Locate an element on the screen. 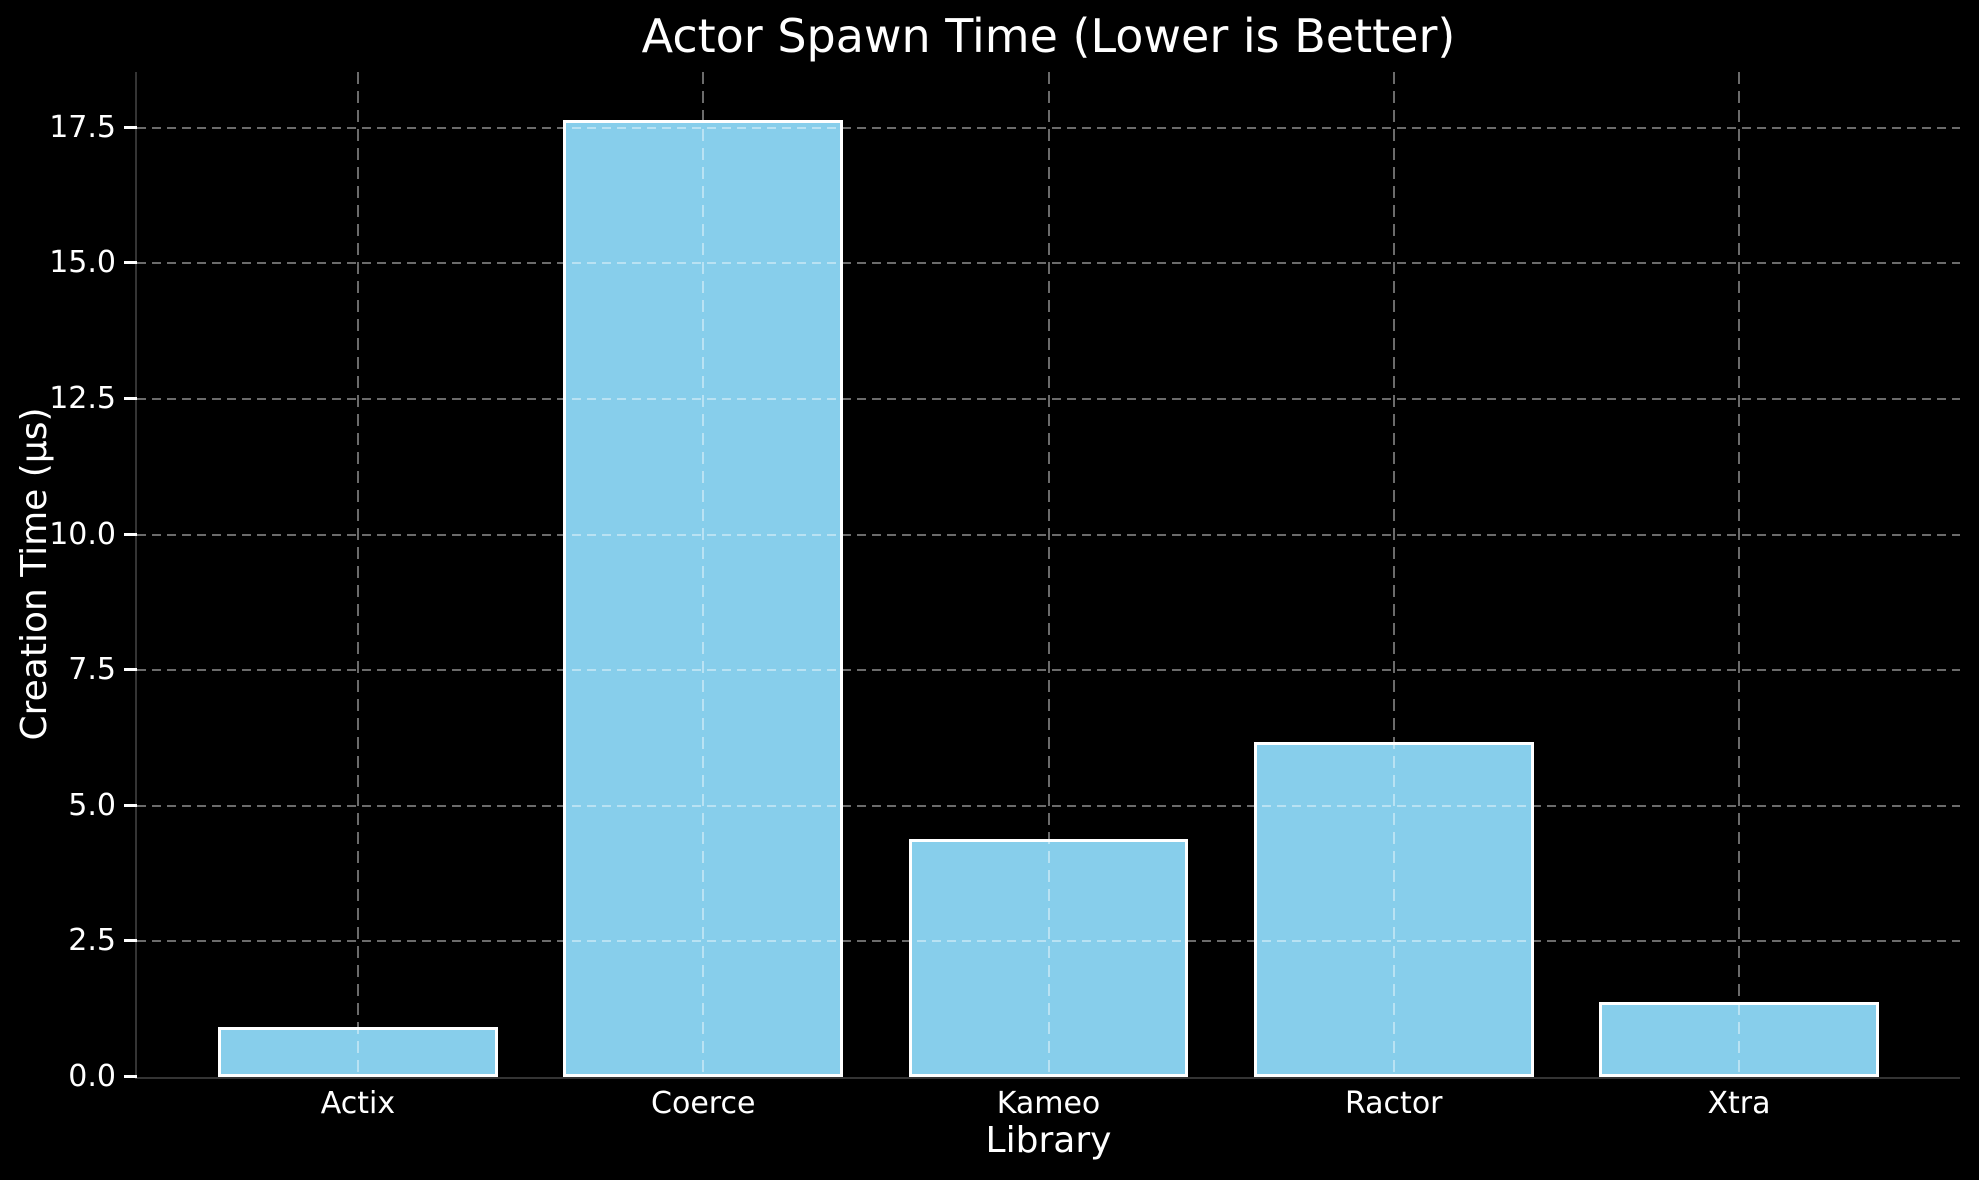  x-tick-label-kameo: Kameo is located at coordinates (1048, 1103).